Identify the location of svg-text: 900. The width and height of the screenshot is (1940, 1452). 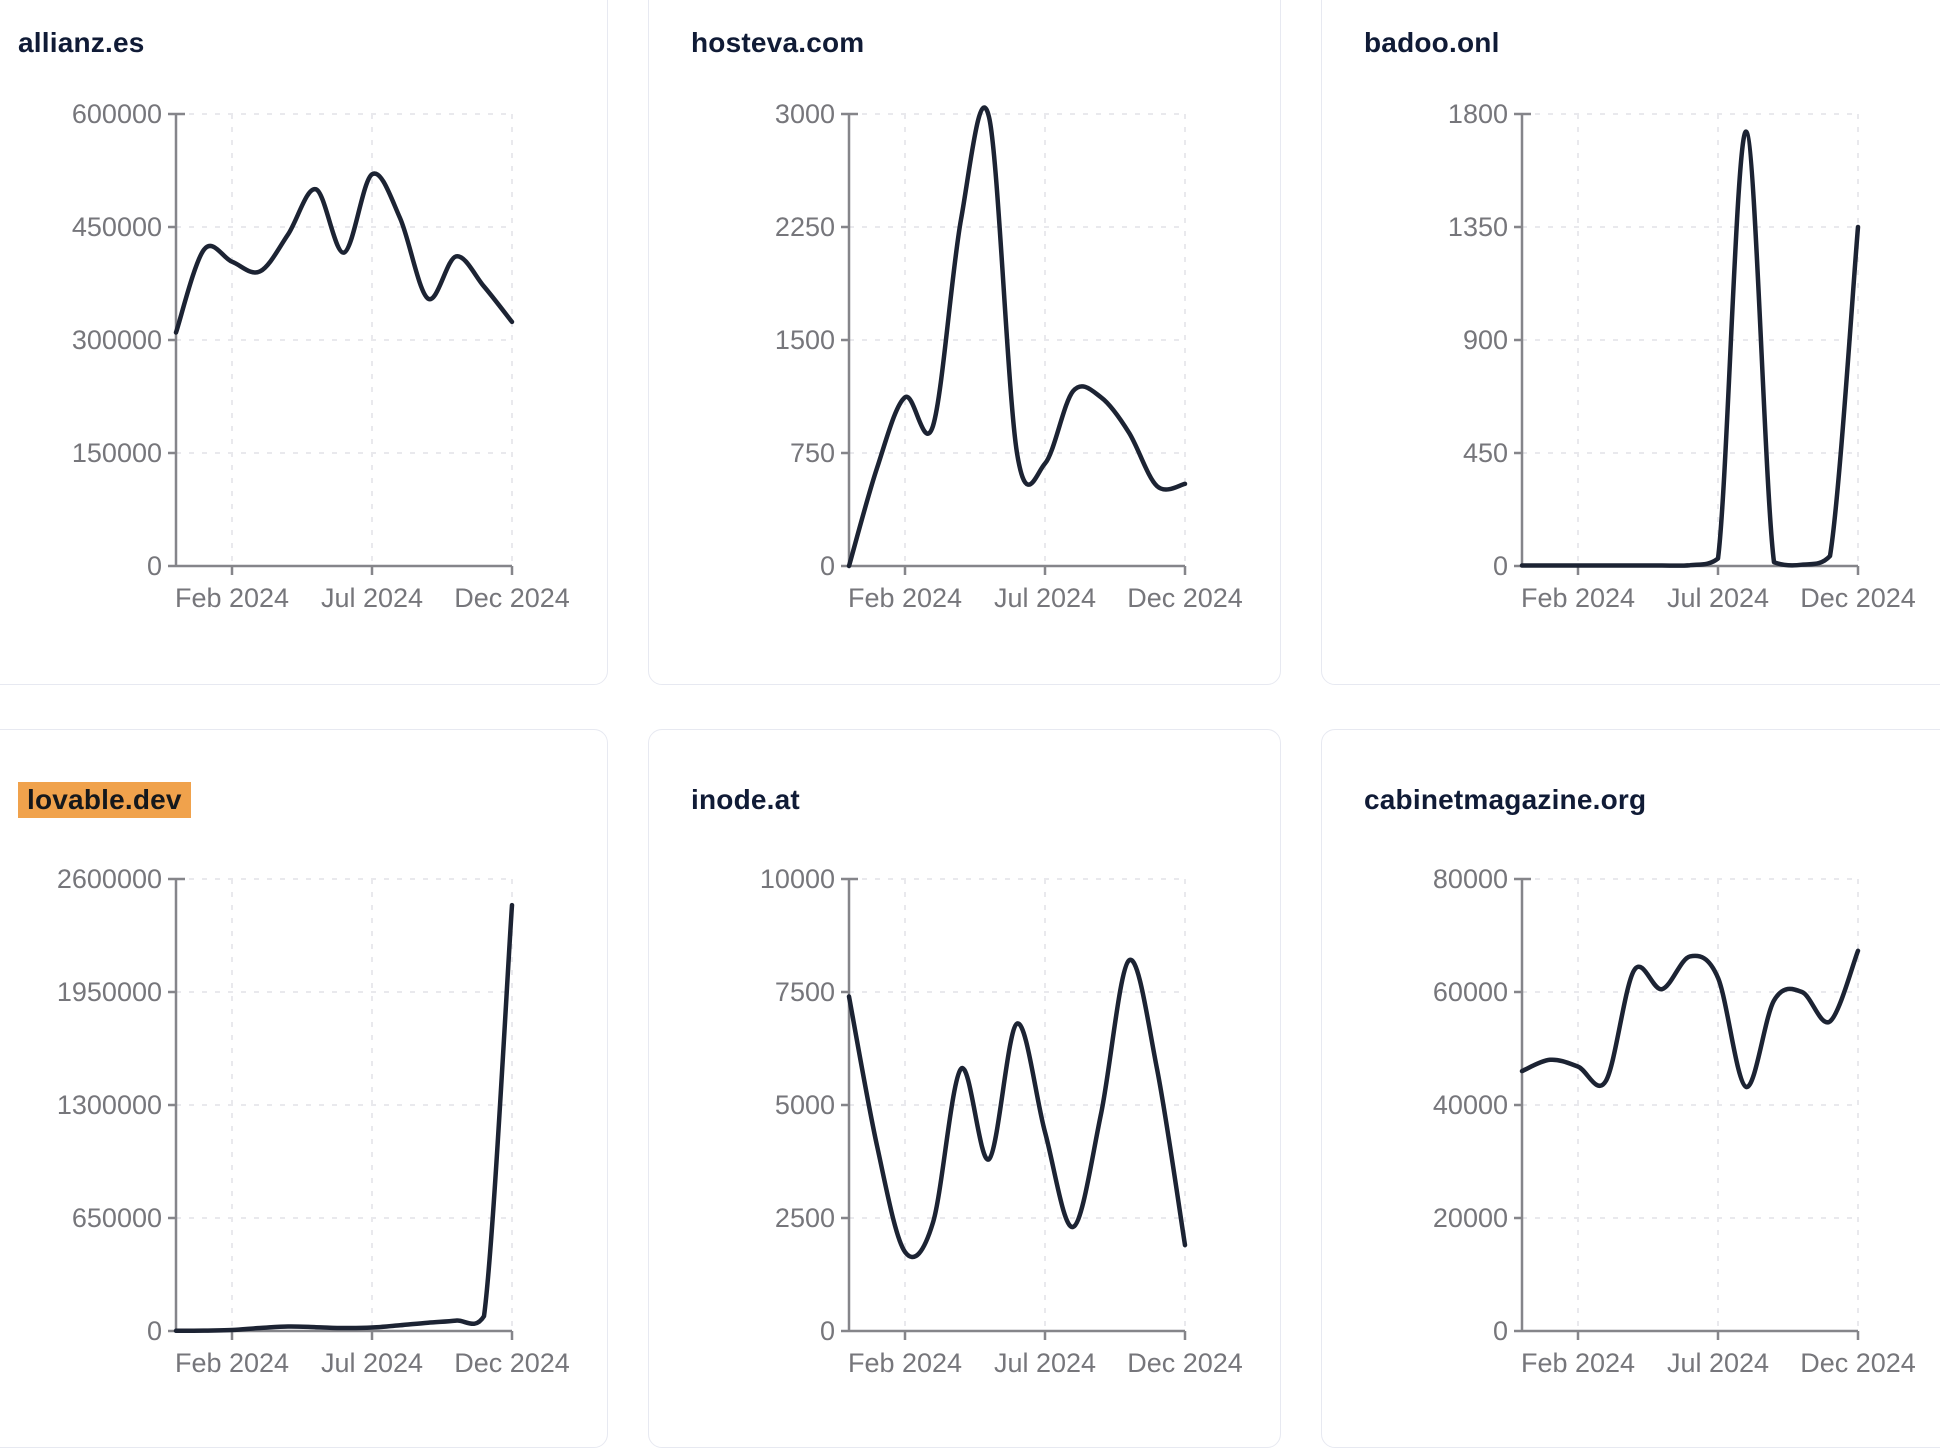
(1485, 340).